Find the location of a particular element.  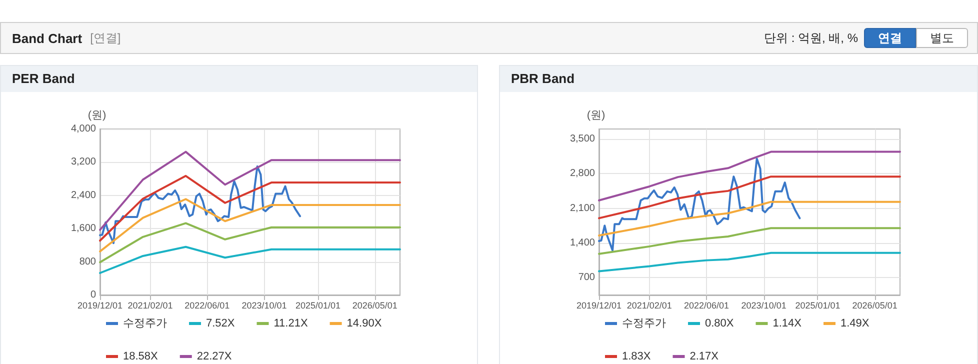

y-tick-label: 2,800 is located at coordinates (583, 174).